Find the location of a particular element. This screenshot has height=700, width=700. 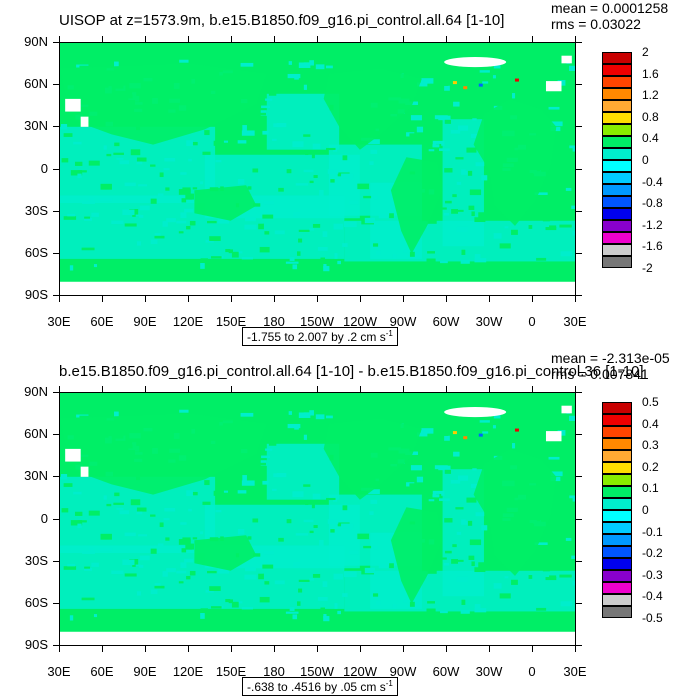

colorbar-label: 0.5 is located at coordinates (650, 402).